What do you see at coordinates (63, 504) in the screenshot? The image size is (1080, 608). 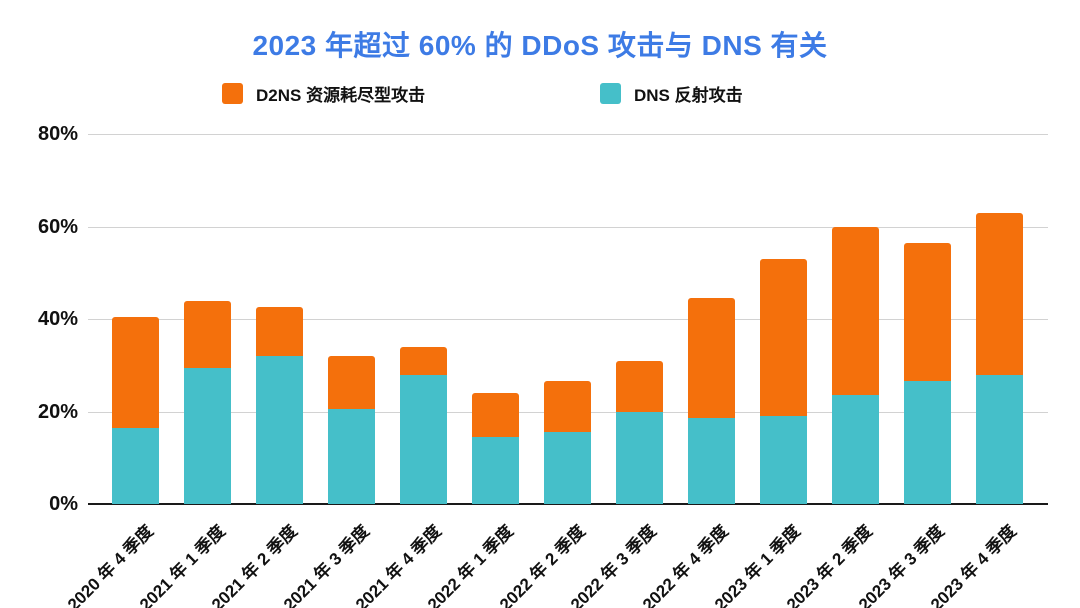 I see `y-tick-label: 0%` at bounding box center [63, 504].